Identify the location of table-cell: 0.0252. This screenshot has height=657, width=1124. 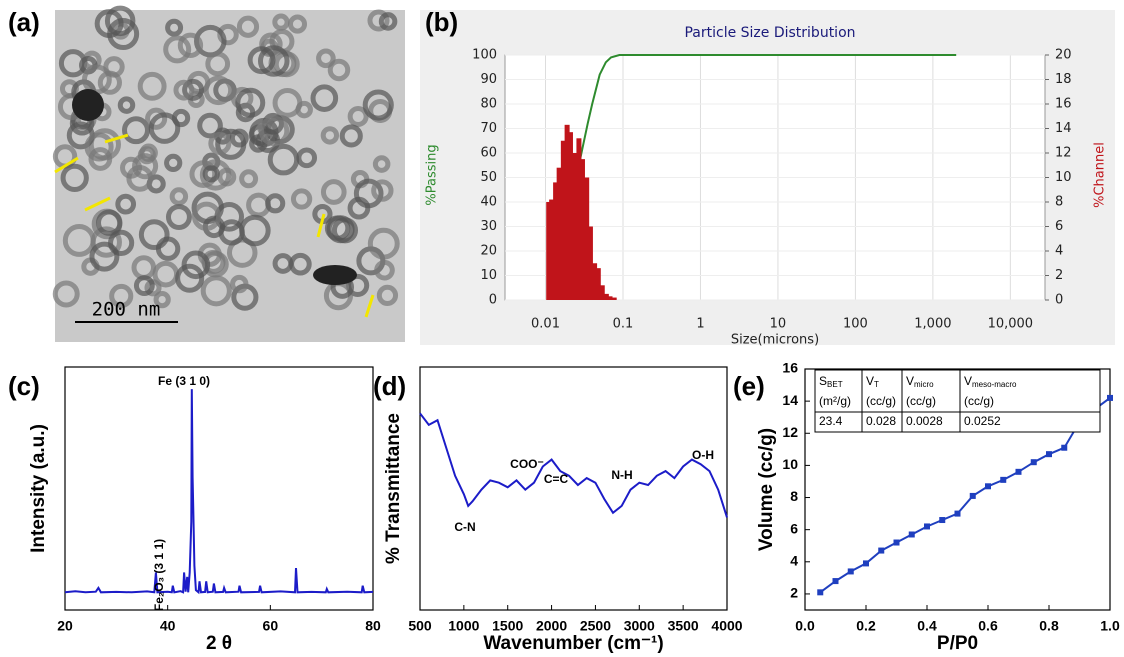
(982, 421).